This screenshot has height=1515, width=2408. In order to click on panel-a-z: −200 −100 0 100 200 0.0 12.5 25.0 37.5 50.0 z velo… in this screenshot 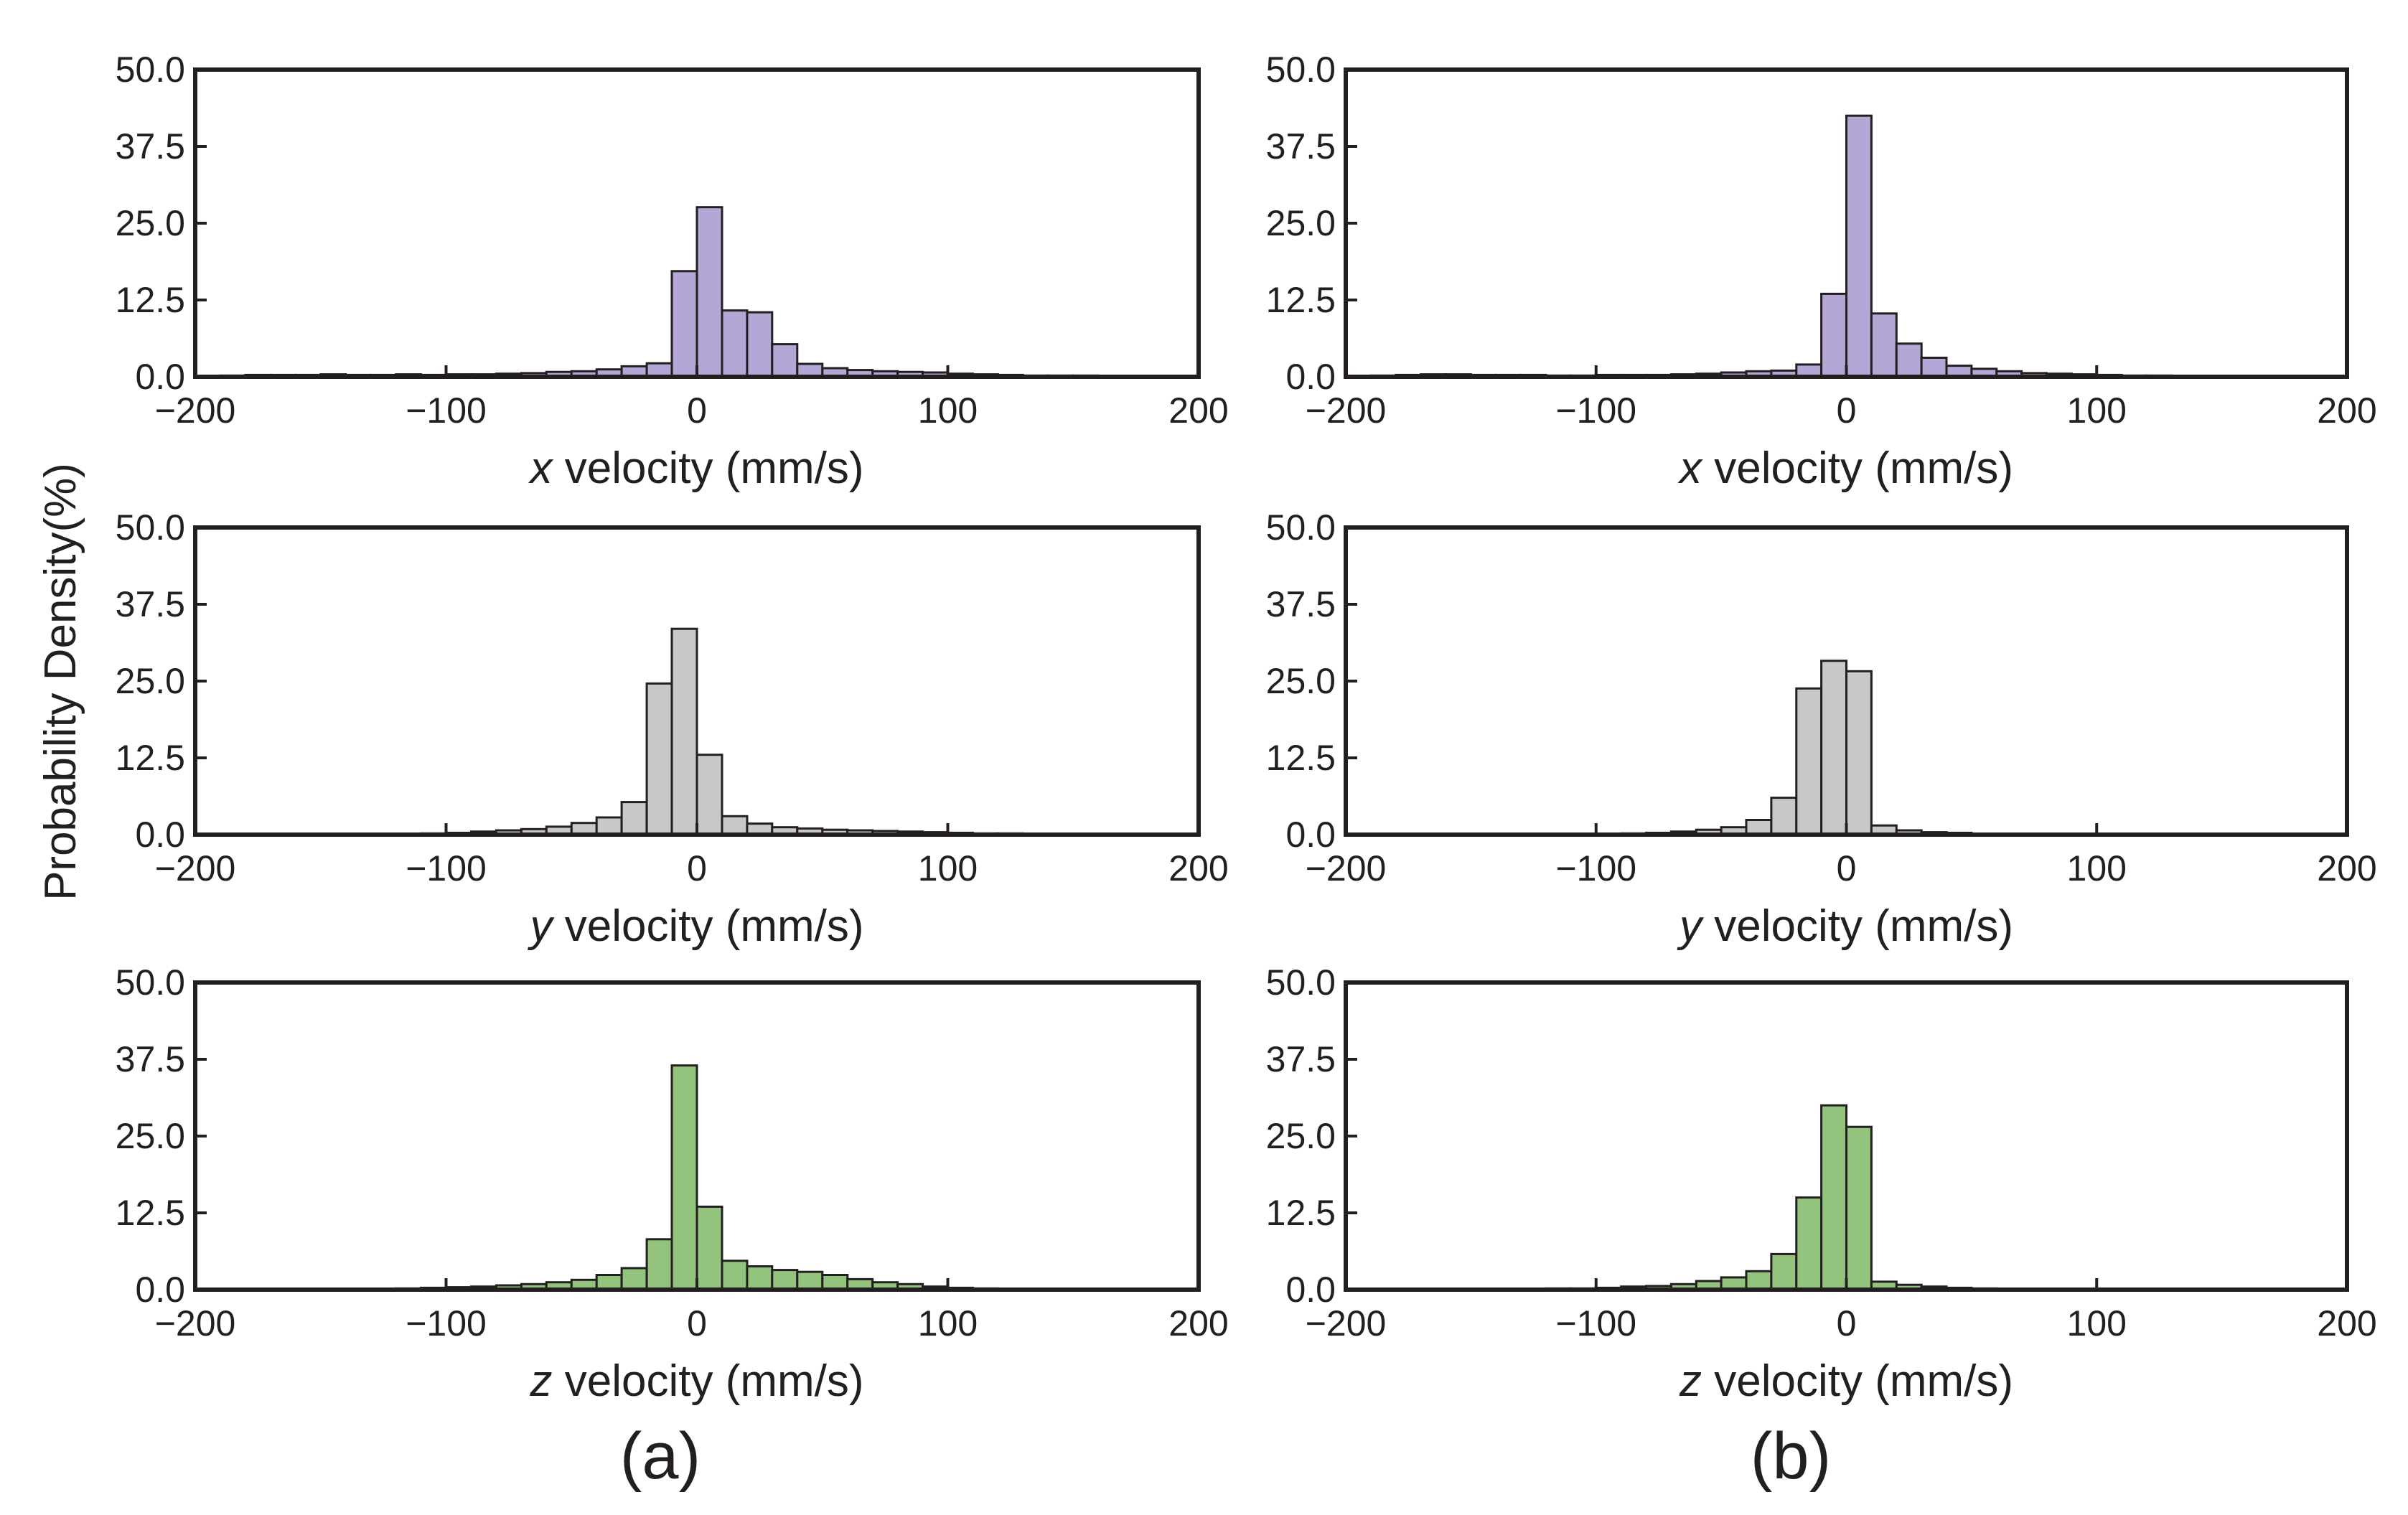, I will do `click(672, 1184)`.